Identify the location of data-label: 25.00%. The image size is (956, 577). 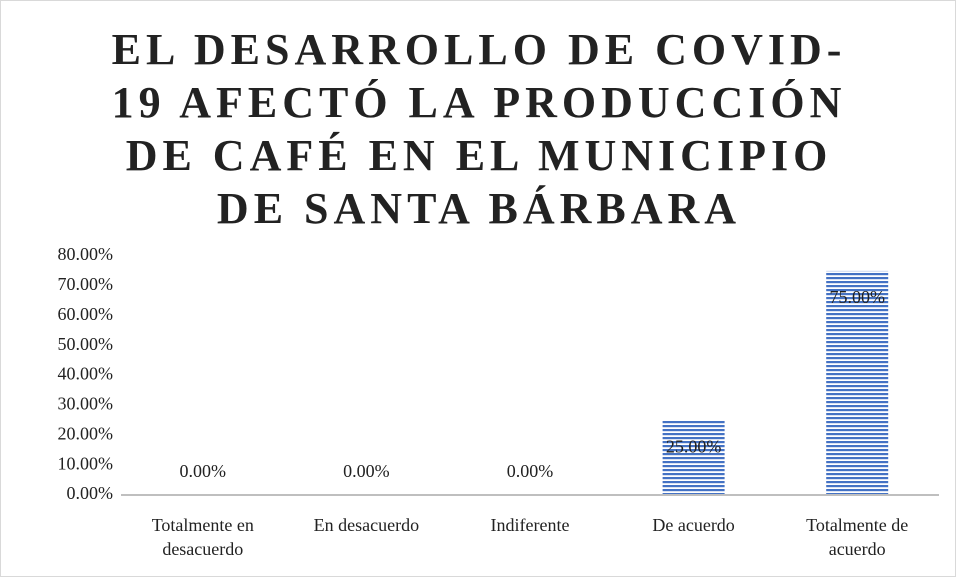
(694, 446).